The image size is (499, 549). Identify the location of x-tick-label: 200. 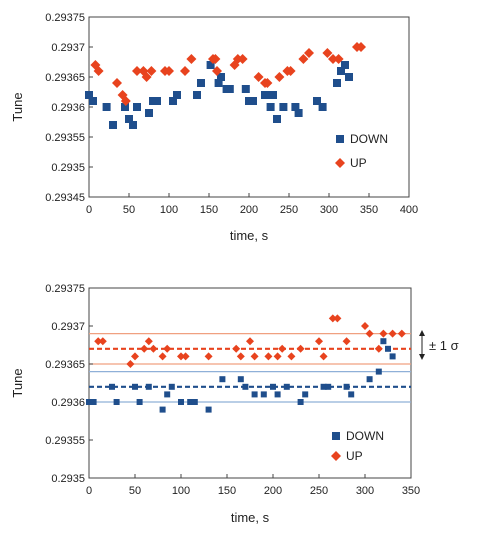
(249, 210).